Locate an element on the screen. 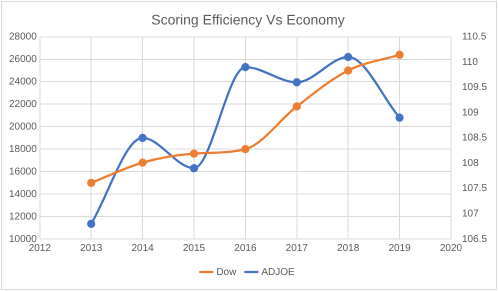 This screenshot has height=291, width=498. y2-tick-label: 106.5 is located at coordinates (475, 239).